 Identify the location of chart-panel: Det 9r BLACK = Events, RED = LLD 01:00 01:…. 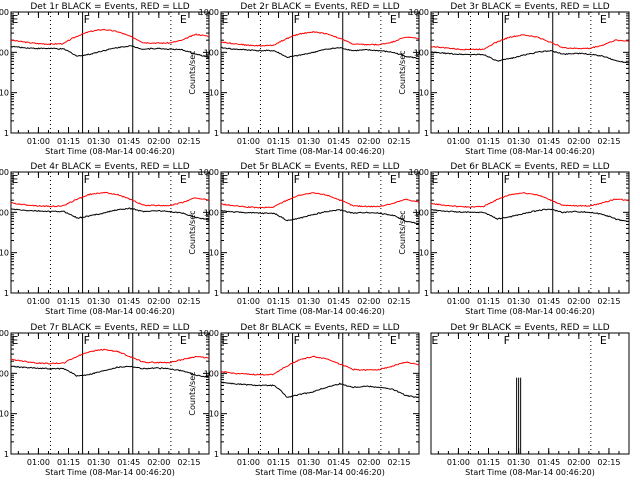
(530, 400).